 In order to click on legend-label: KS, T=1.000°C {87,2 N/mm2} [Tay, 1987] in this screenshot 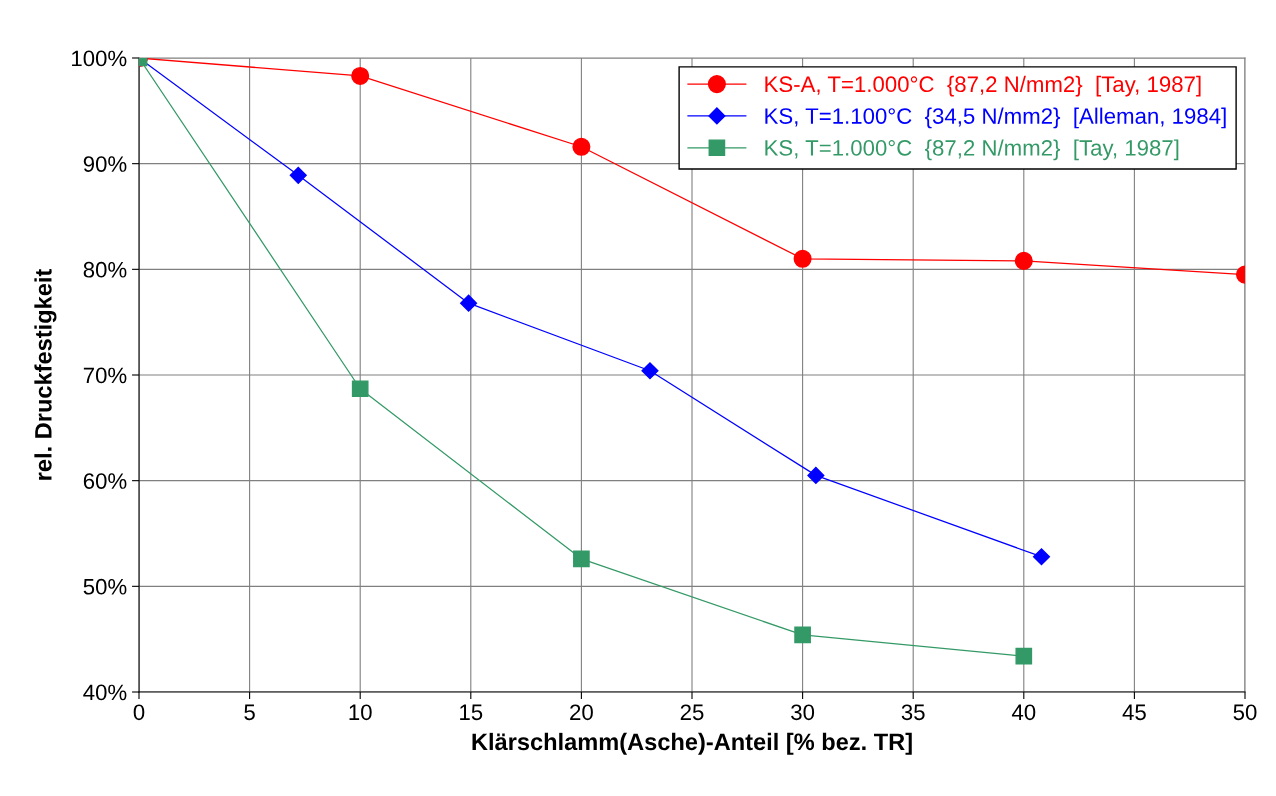, I will do `click(972, 150)`.